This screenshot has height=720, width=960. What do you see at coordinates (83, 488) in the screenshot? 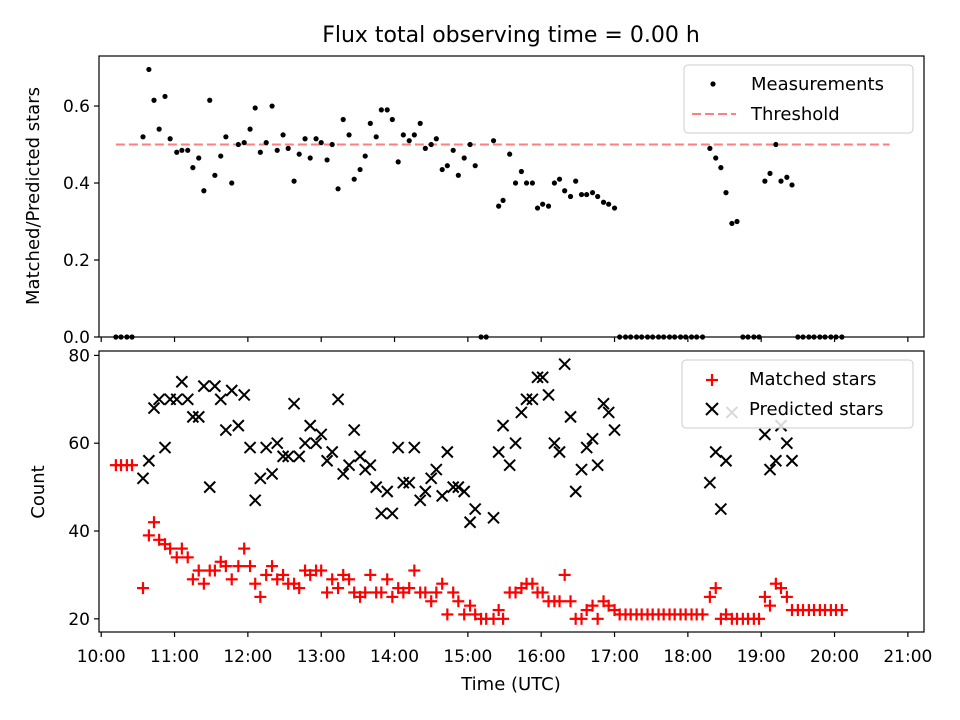
I see `bottom-y-axis: 20 40 60 80` at bounding box center [83, 488].